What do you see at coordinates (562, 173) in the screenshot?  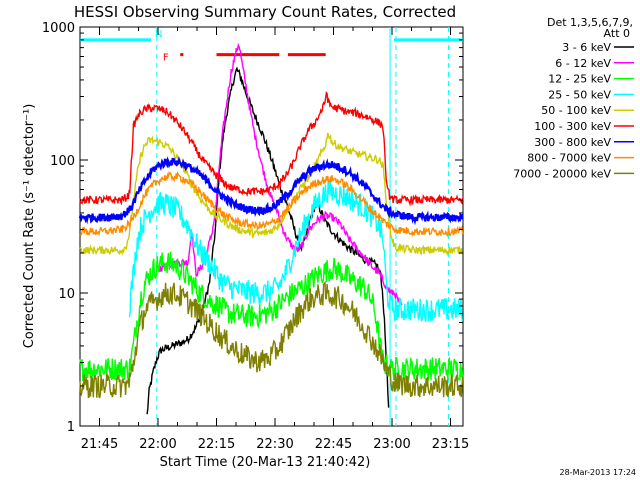 I see `legend-entry-label: 7000 - 20000 keV` at bounding box center [562, 173].